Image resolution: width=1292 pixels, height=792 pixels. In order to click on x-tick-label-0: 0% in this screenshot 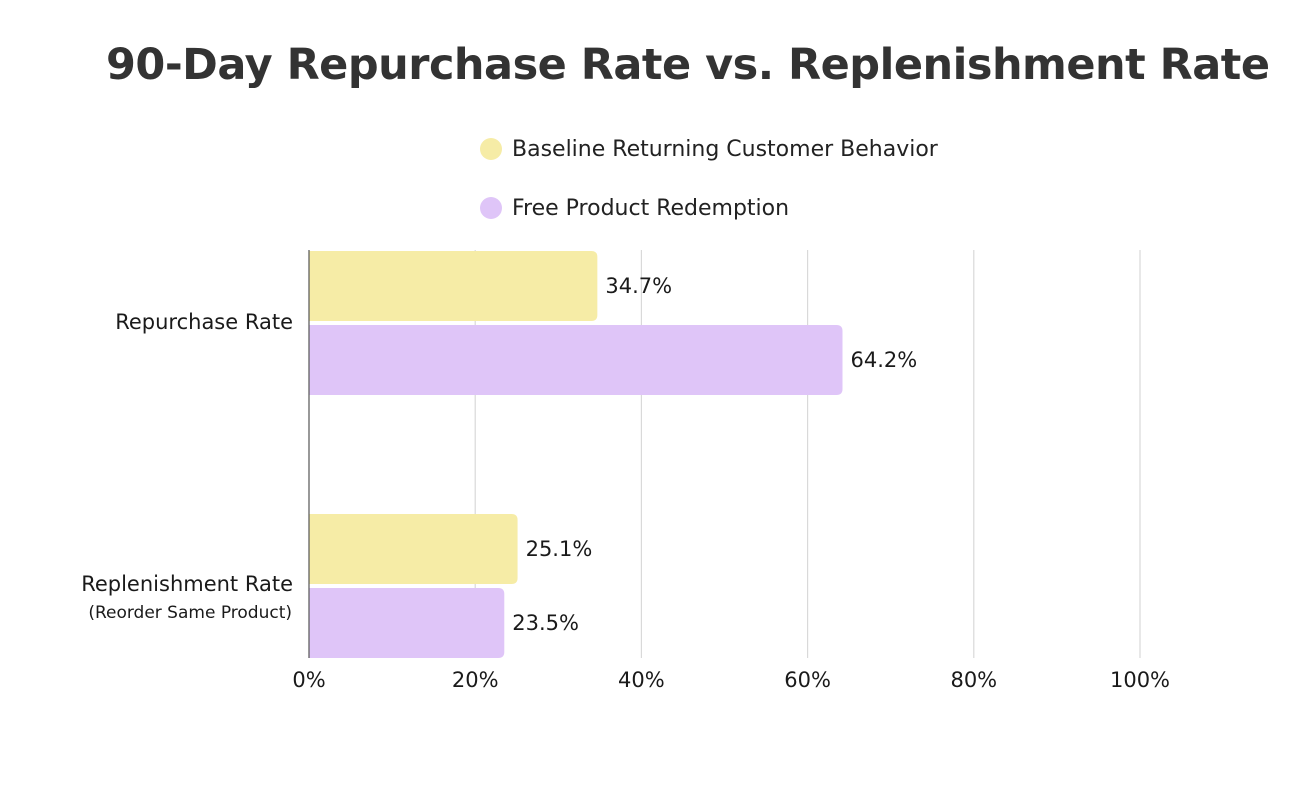, I will do `click(308, 680)`.